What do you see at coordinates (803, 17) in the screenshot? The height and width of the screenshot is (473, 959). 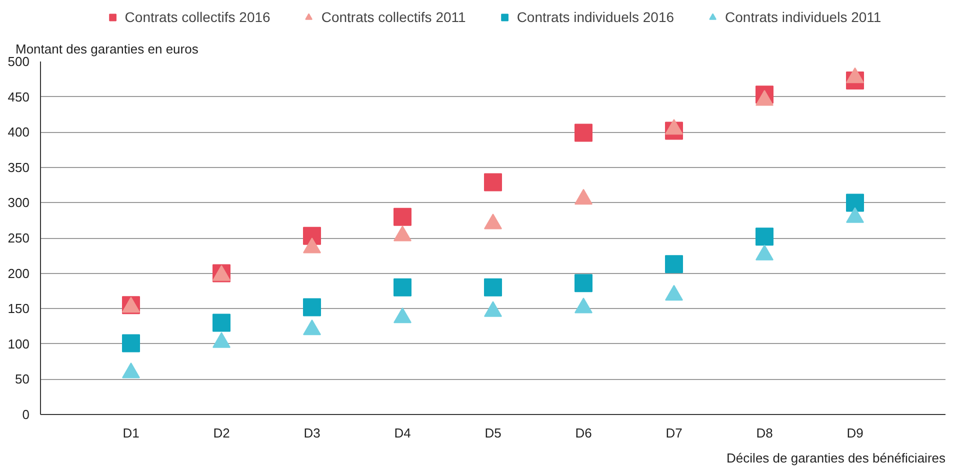 I see `legend-label: Contrats individuels 2011` at bounding box center [803, 17].